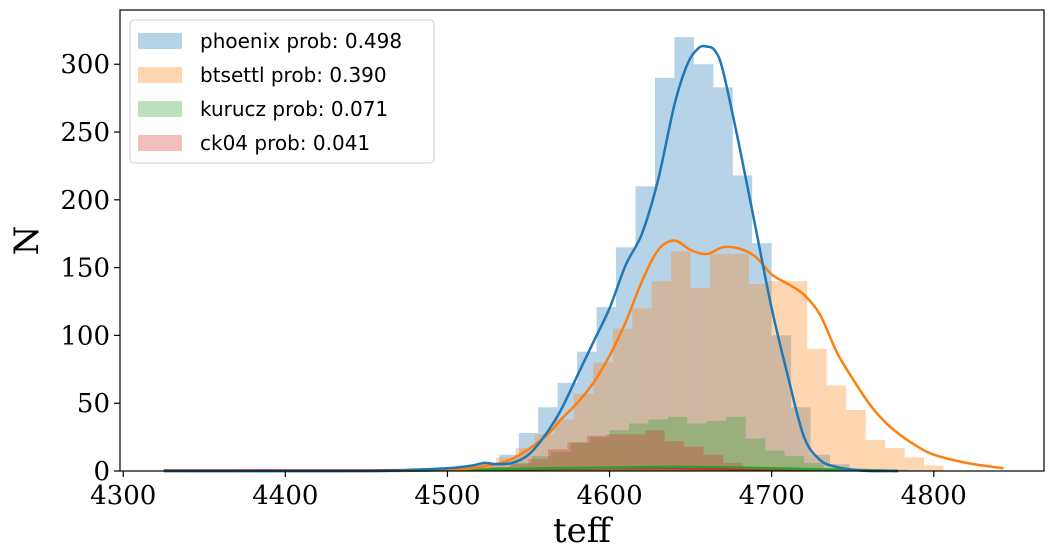  What do you see at coordinates (583, 531) in the screenshot?
I see `x-axis-title: teff` at bounding box center [583, 531].